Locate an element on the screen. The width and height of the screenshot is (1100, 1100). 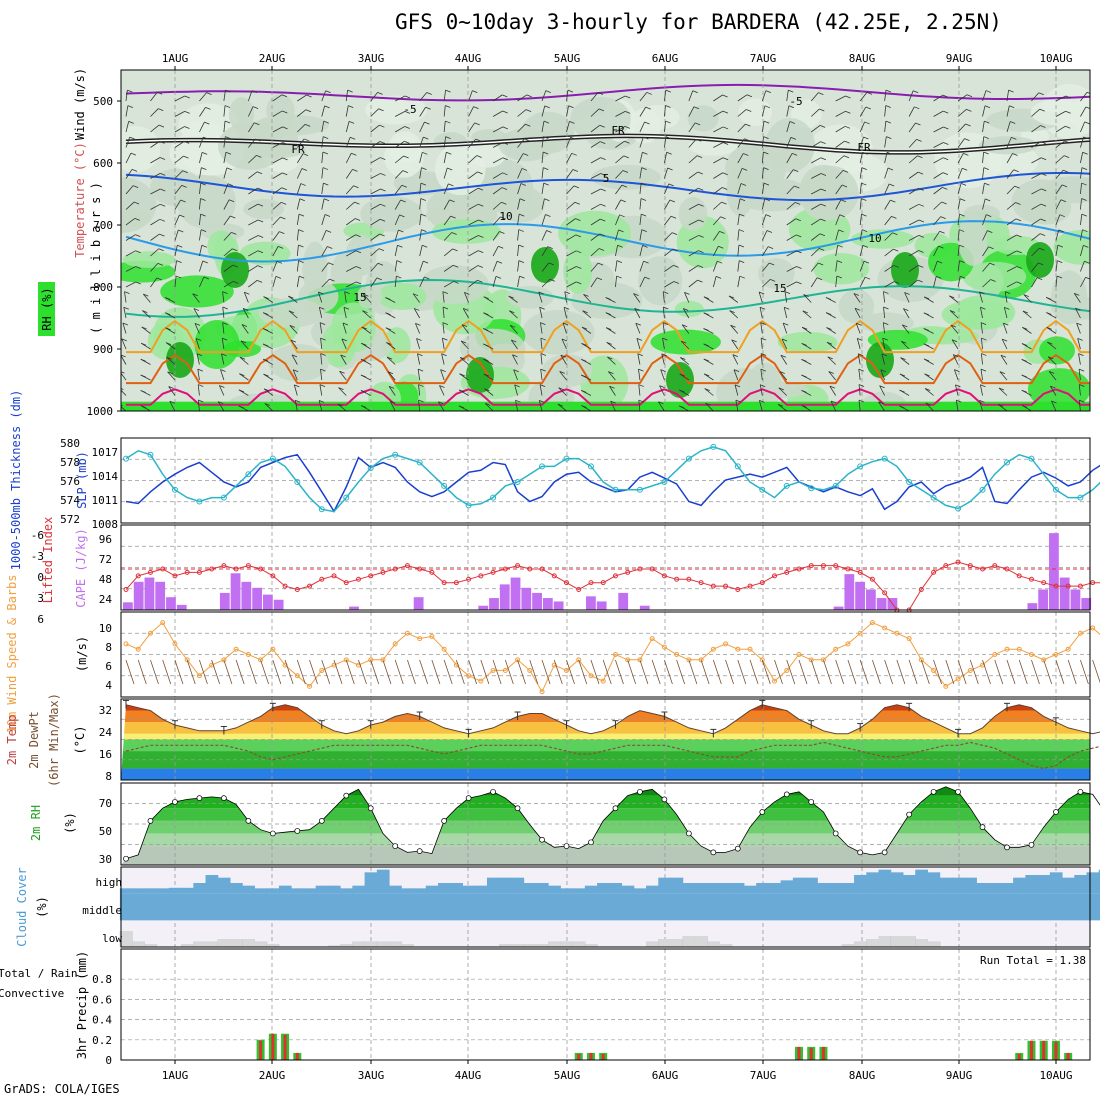
cape-tick: 72 is located at coordinates (105, 559).